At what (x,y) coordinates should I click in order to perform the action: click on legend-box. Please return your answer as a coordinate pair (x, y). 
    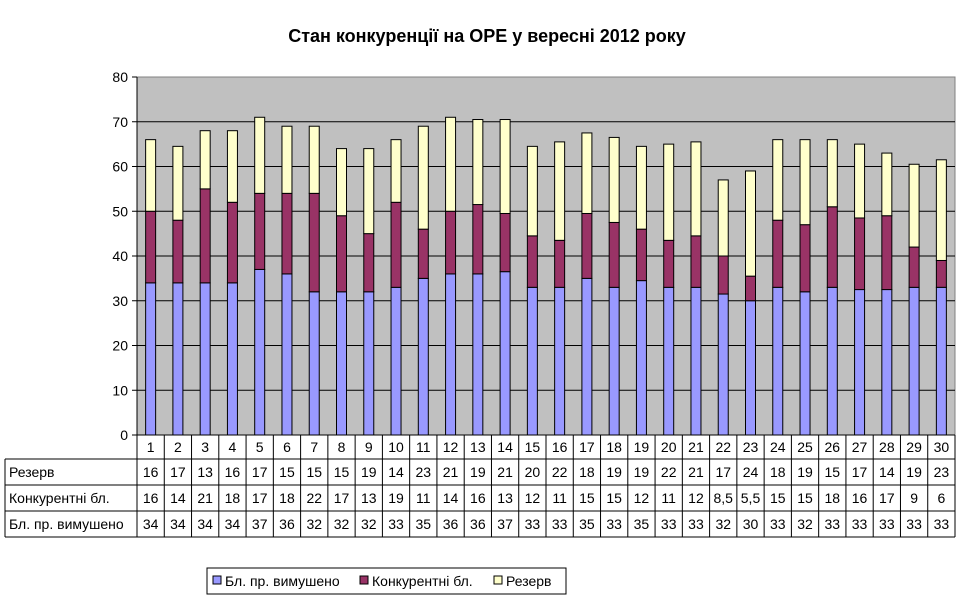
    Looking at the image, I should click on (386, 581).